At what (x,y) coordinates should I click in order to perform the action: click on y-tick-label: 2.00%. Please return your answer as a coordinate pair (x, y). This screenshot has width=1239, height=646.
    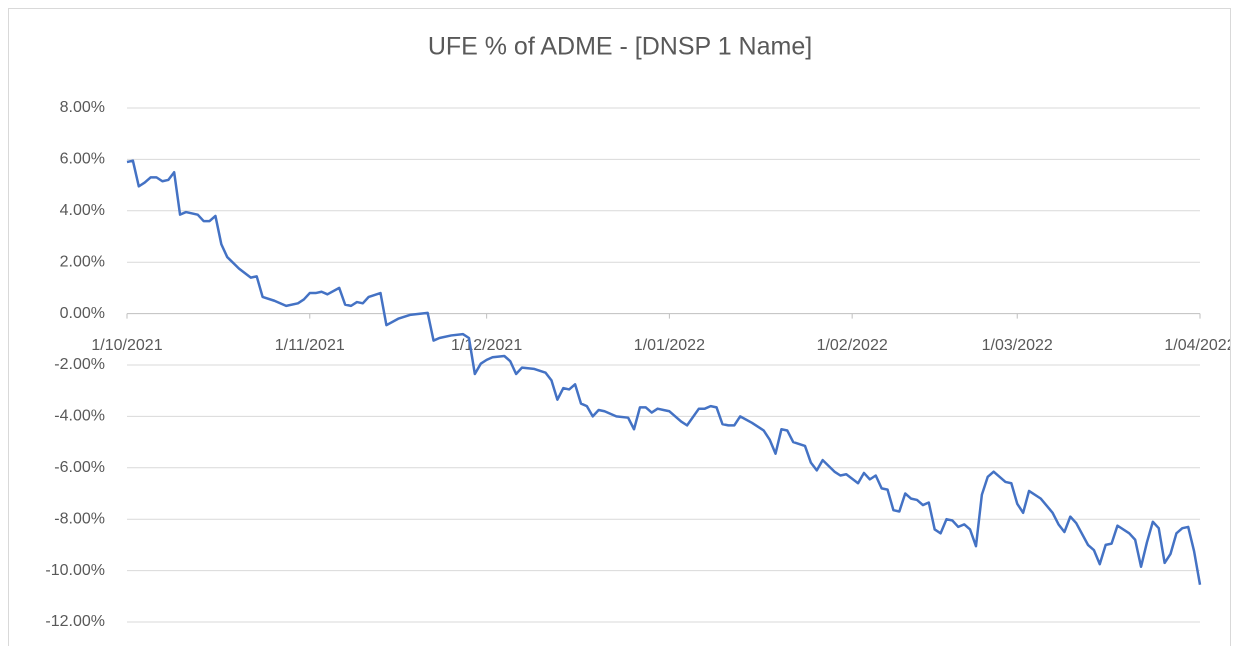
    Looking at the image, I should click on (82, 261).